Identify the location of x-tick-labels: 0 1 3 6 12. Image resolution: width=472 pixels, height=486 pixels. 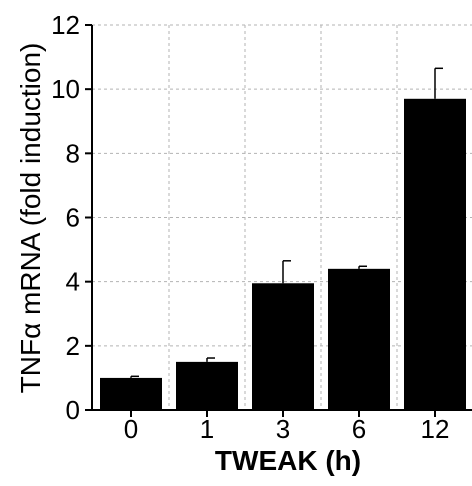
(287, 429).